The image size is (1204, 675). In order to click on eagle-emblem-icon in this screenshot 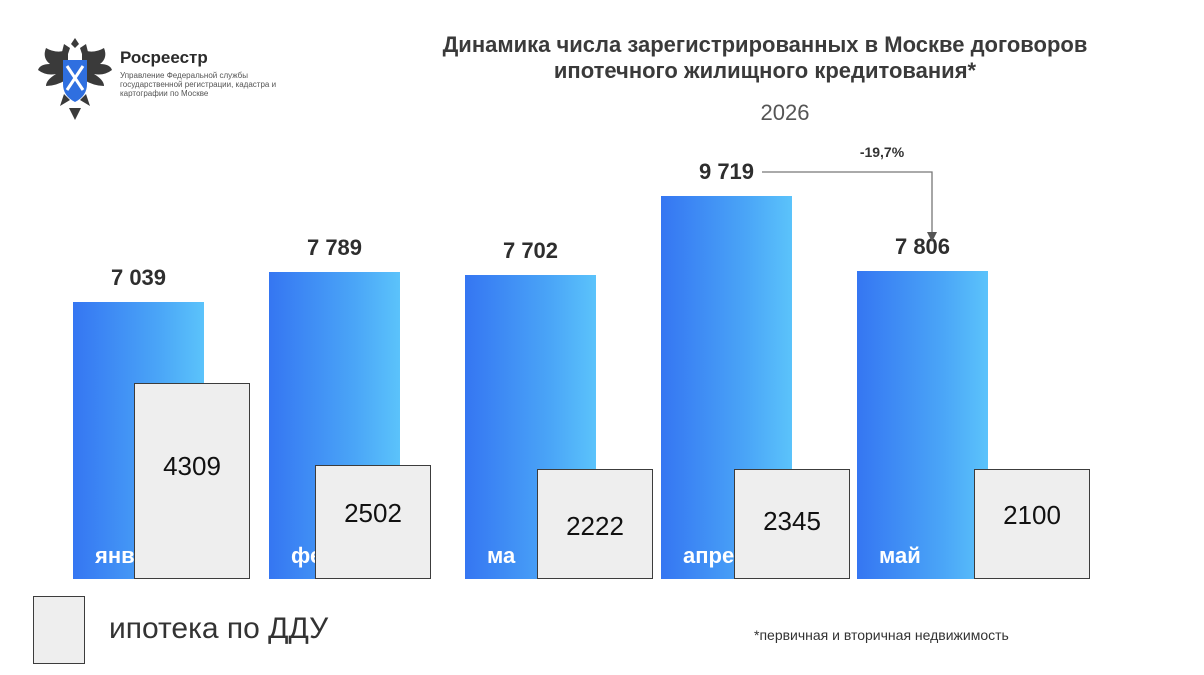, I will do `click(75, 79)`.